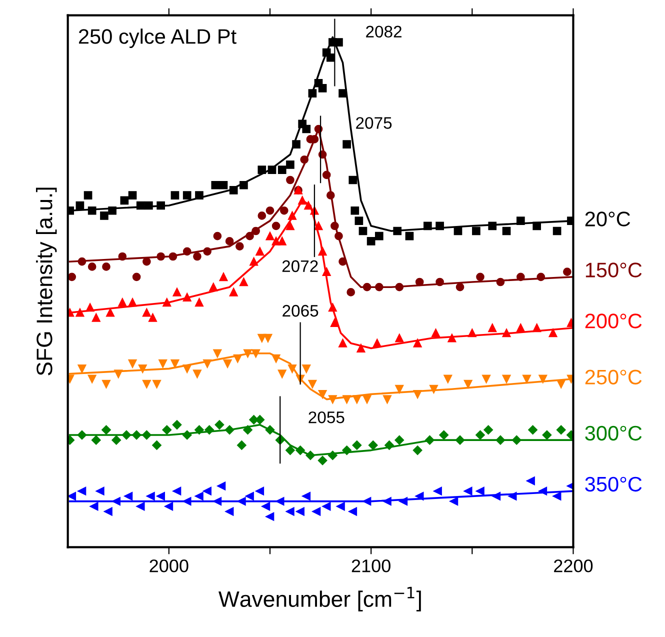 The width and height of the screenshot is (665, 637). What do you see at coordinates (319, 599) in the screenshot?
I see `x-axis-title: Wavenumber [cm$^{−1}$]` at bounding box center [319, 599].